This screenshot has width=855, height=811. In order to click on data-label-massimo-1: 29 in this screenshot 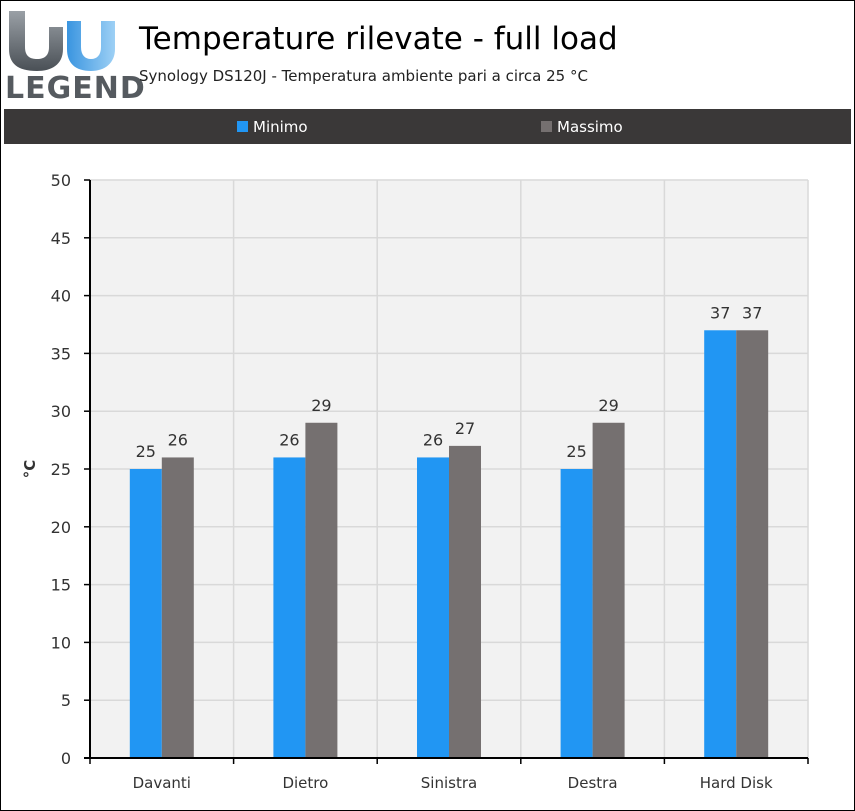, I will do `click(321, 405)`.